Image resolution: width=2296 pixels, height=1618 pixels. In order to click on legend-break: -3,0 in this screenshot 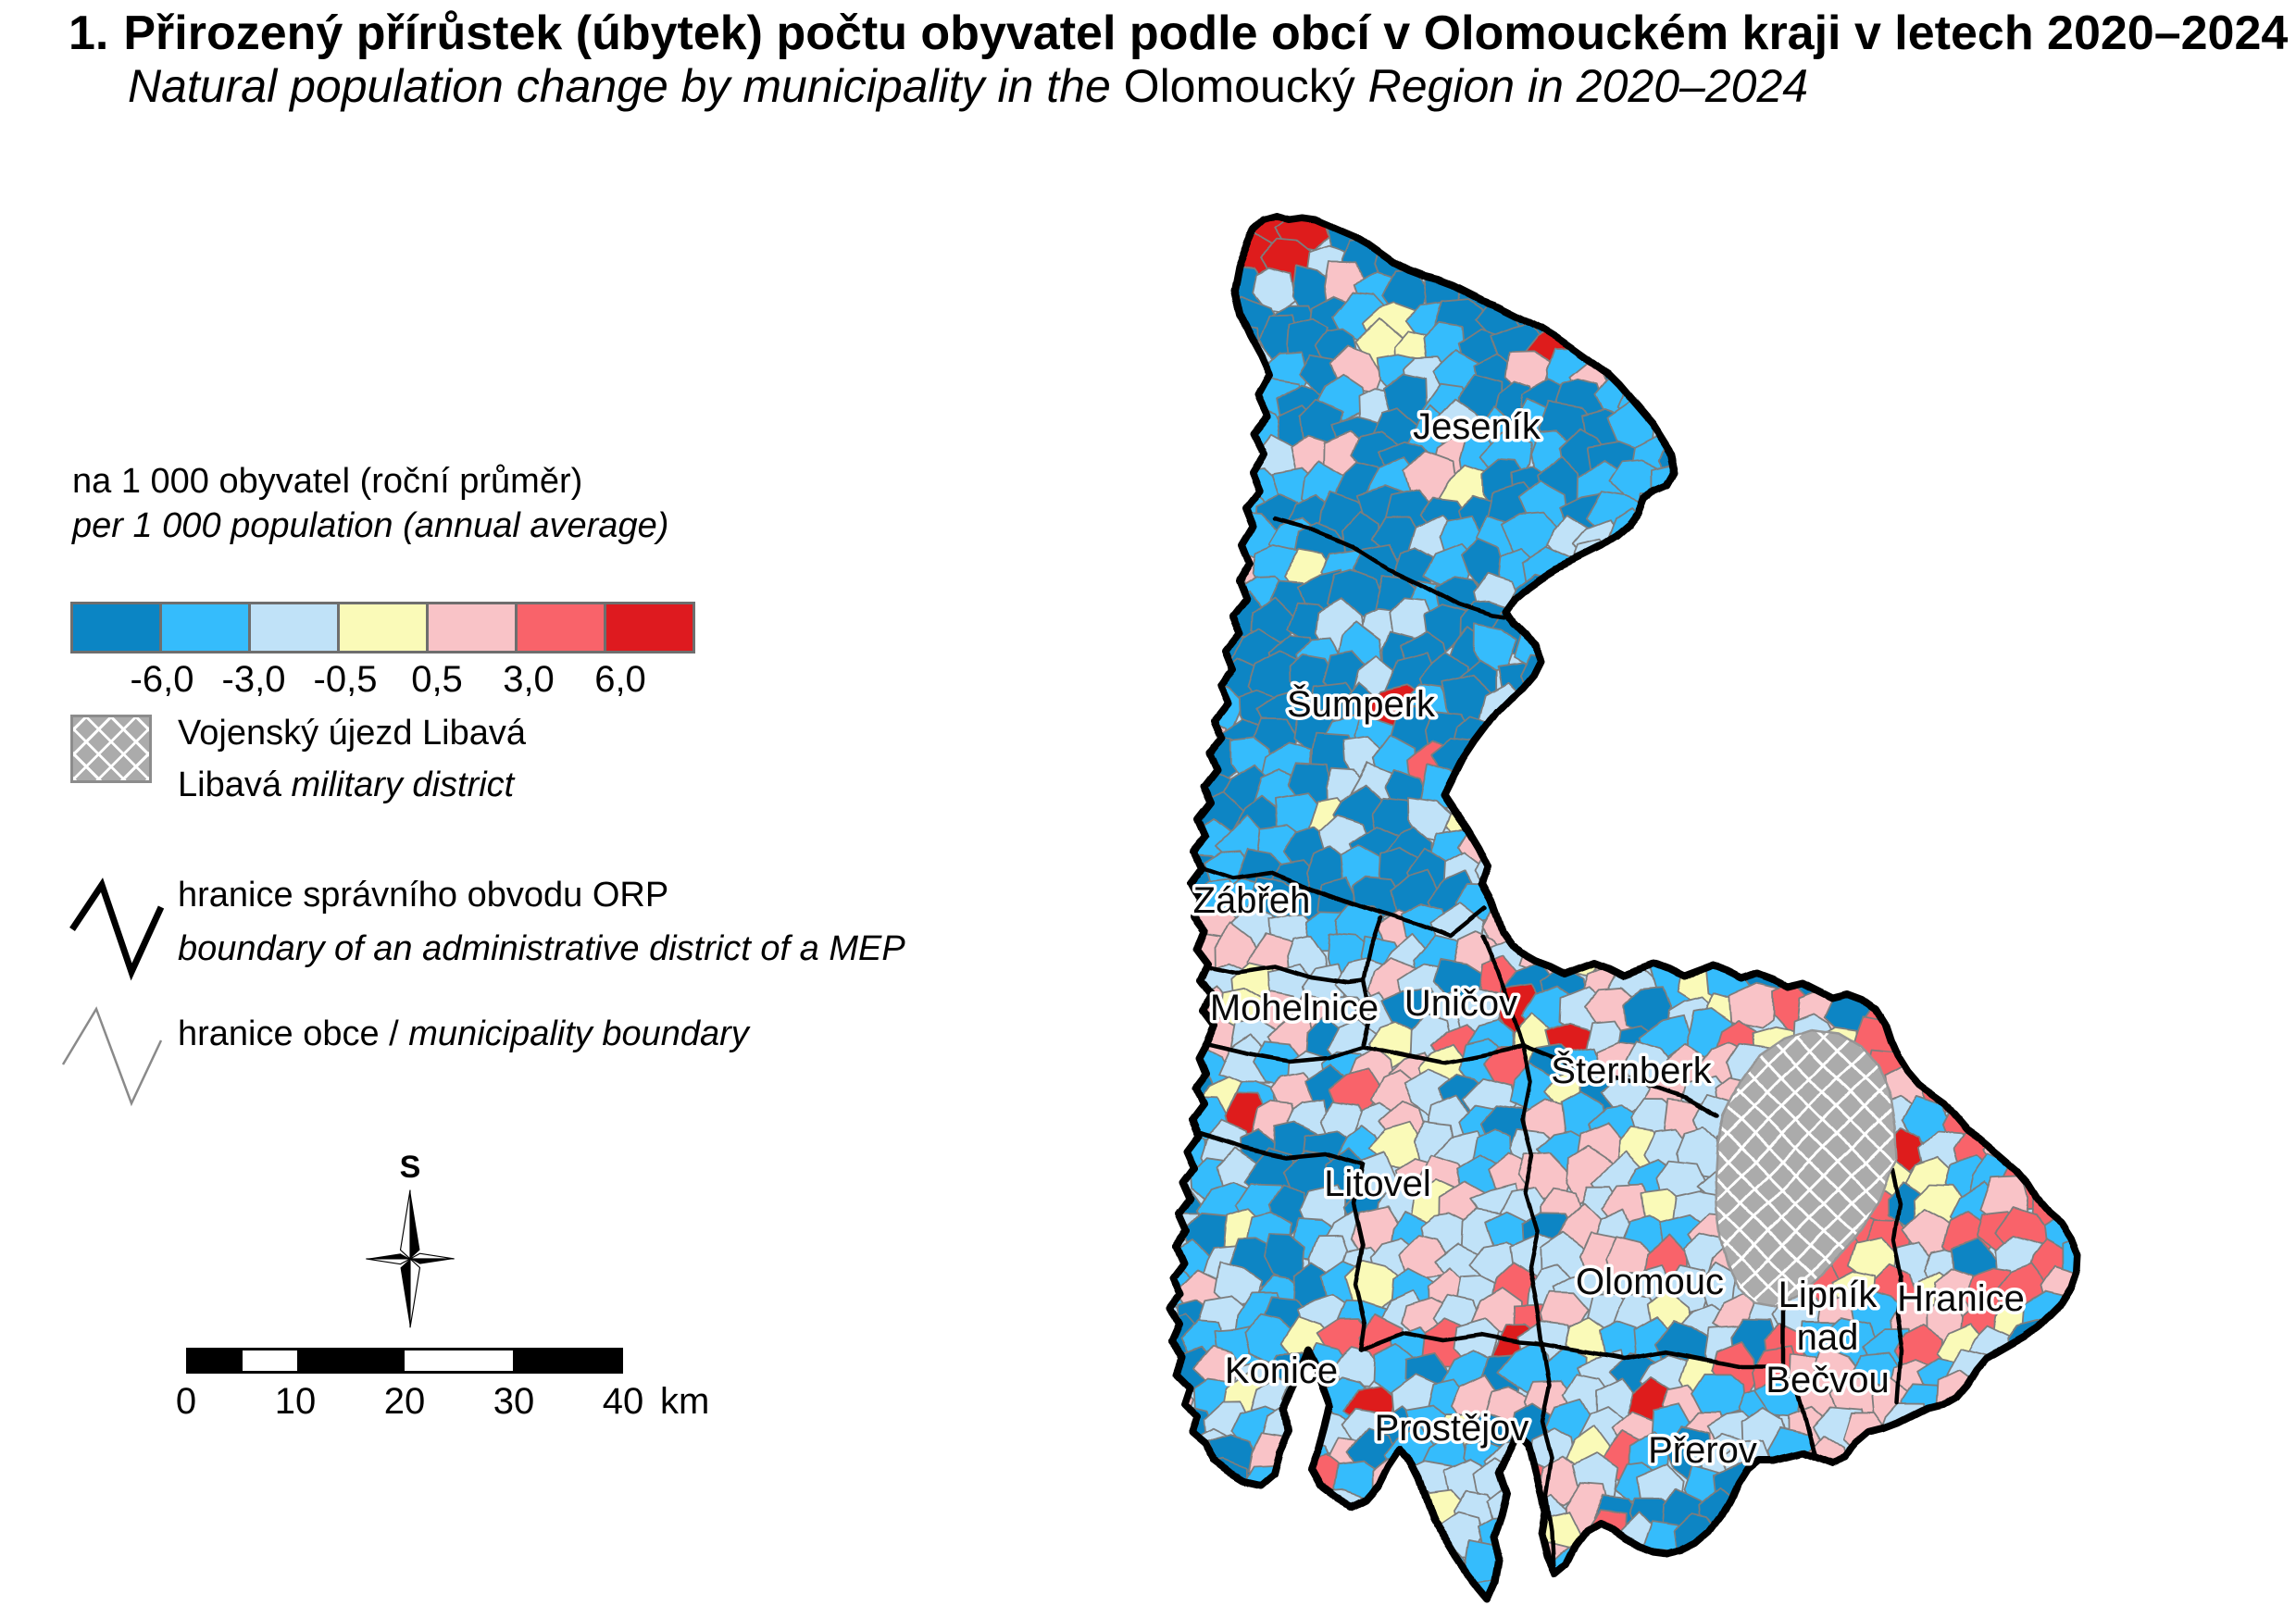, I will do `click(253, 679)`.